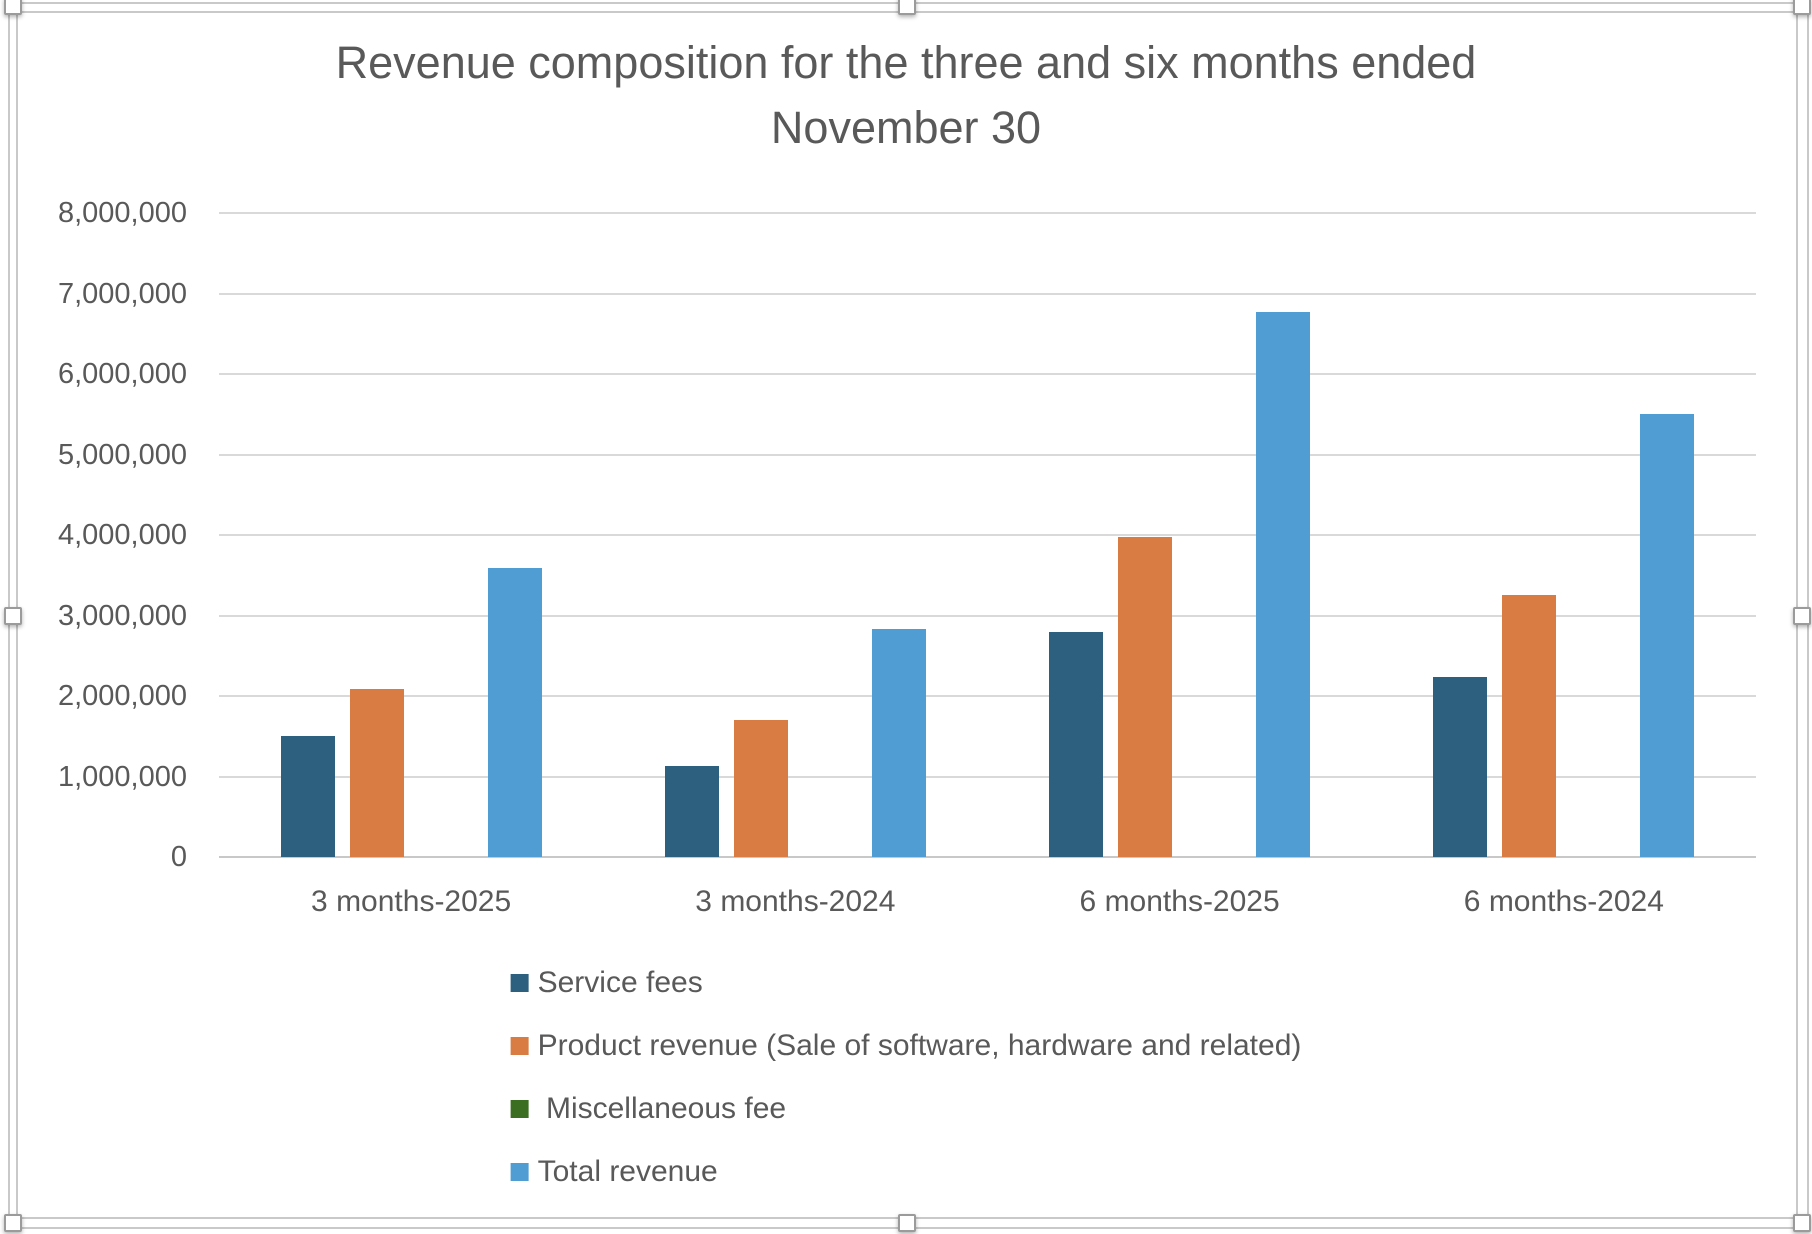 The width and height of the screenshot is (1812, 1234). Describe the element at coordinates (122, 535) in the screenshot. I see `y-tick-label: 4,000,000` at that location.